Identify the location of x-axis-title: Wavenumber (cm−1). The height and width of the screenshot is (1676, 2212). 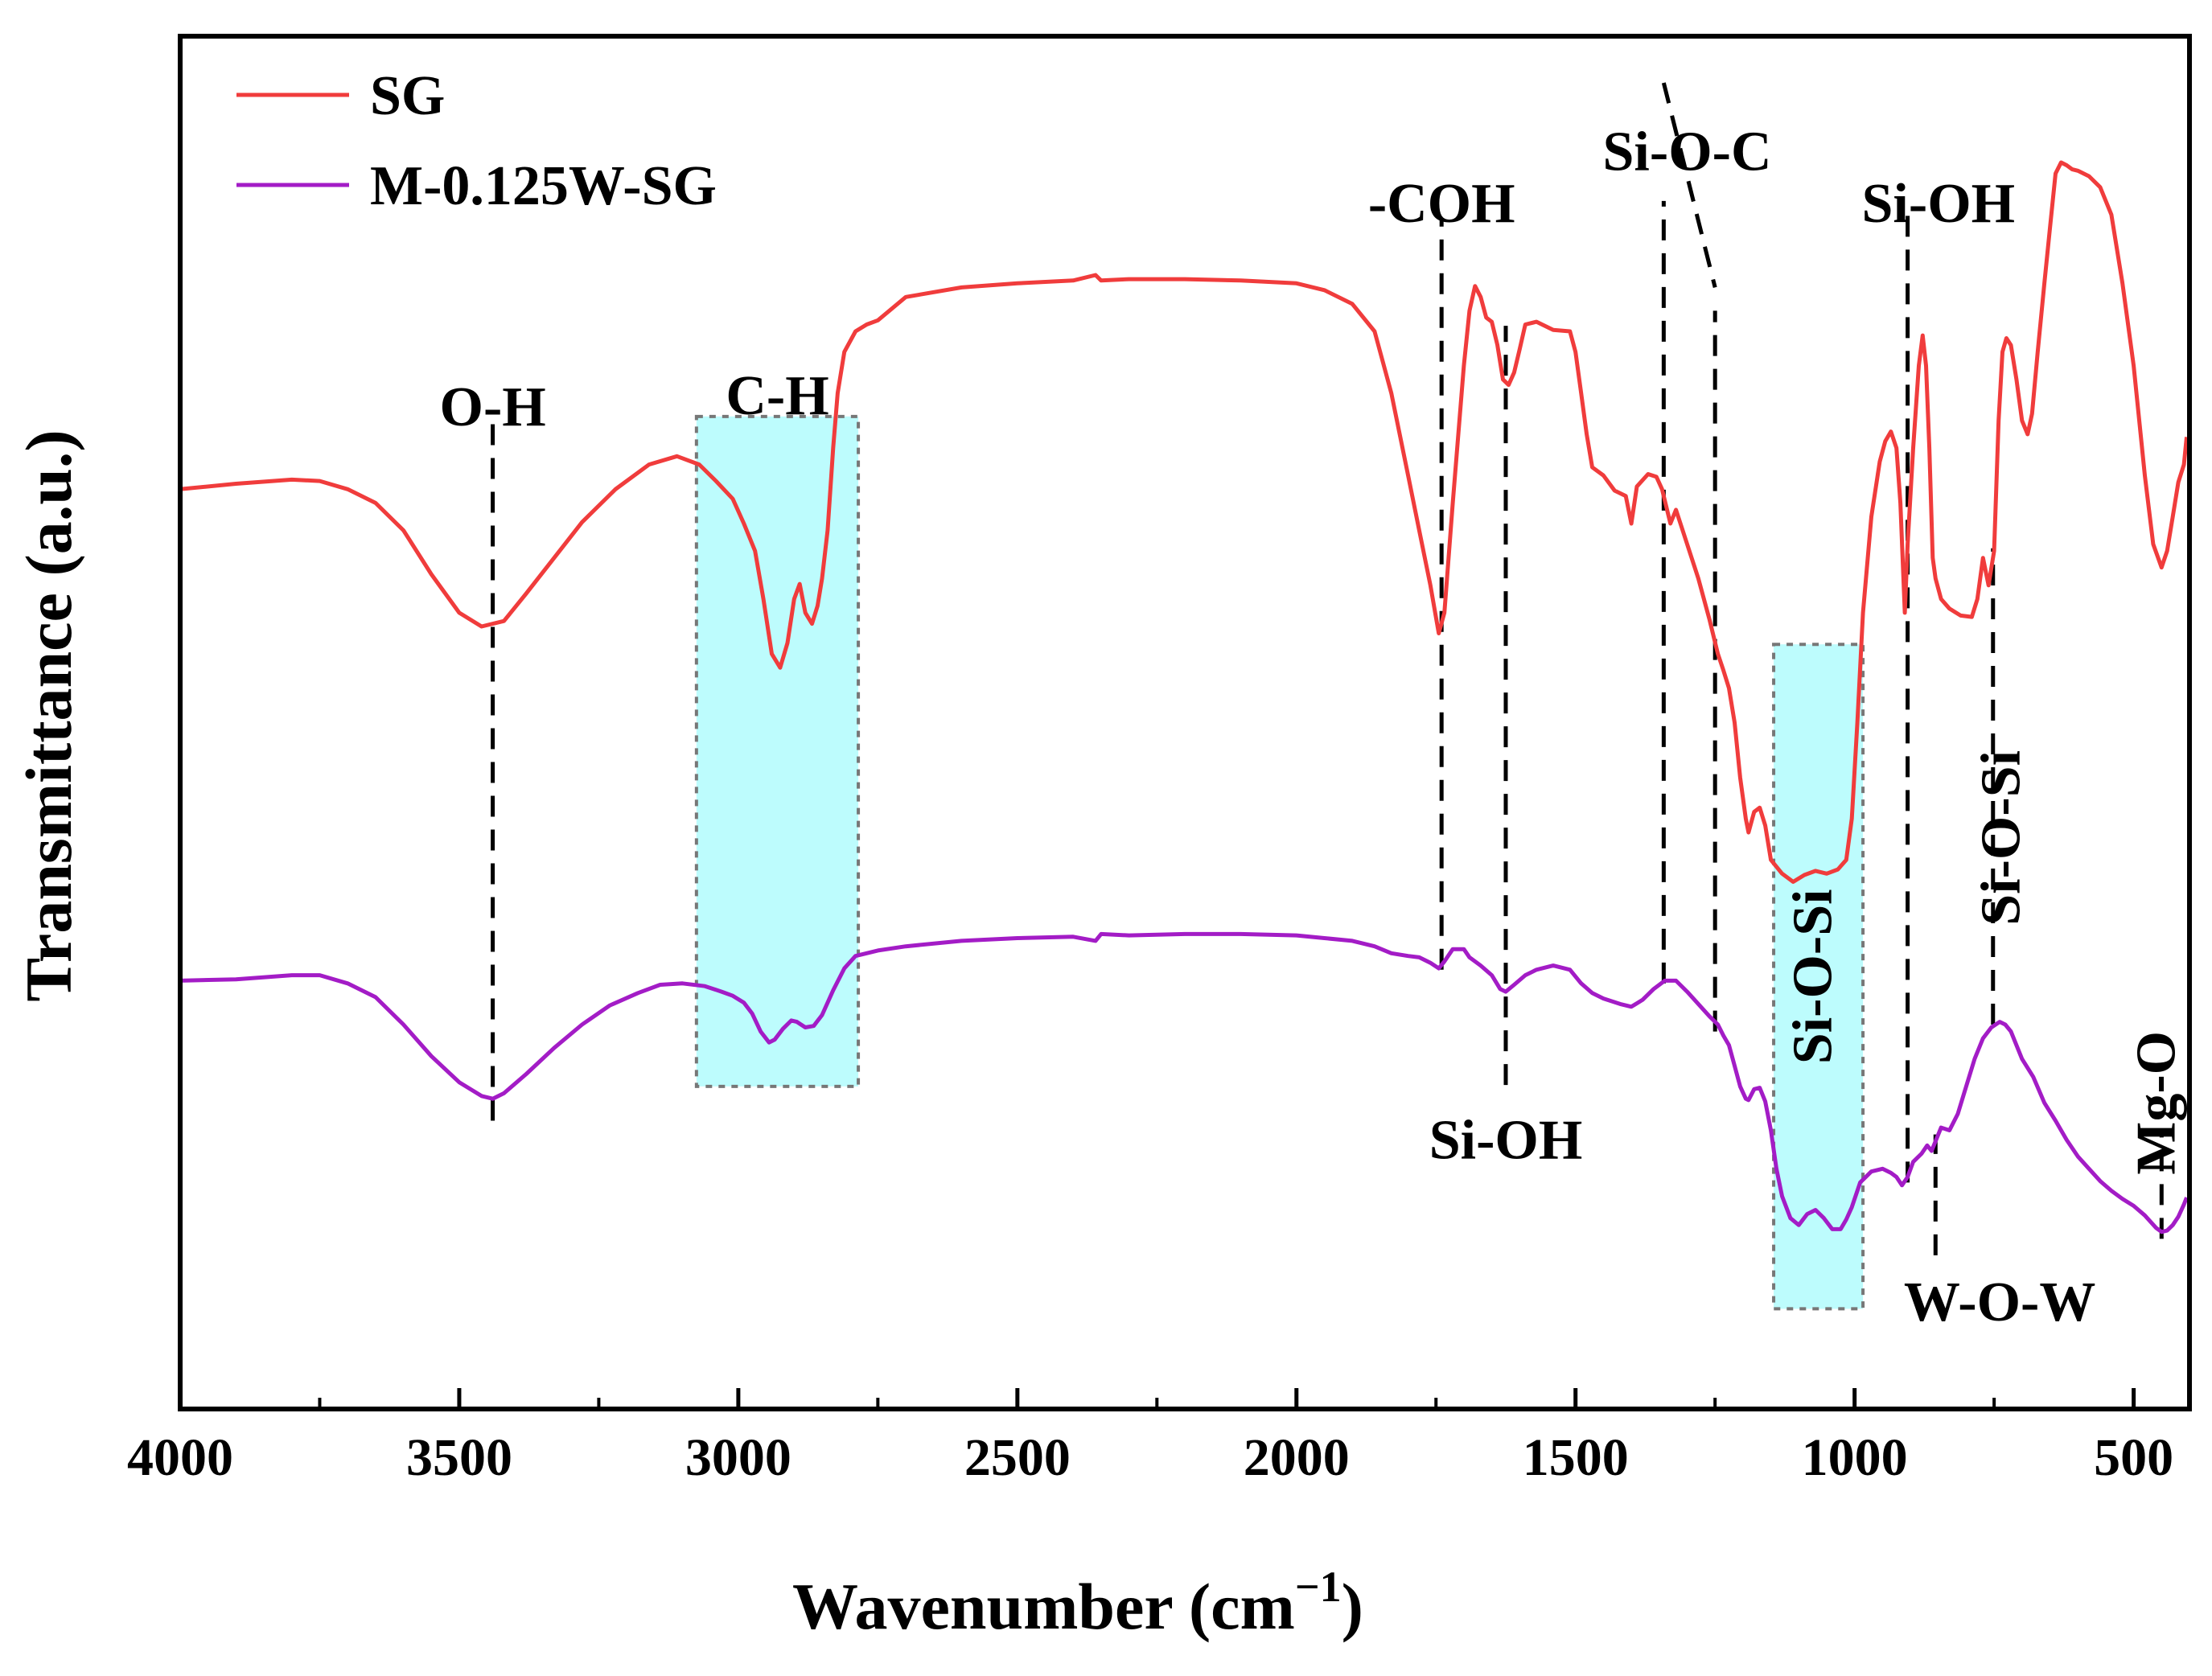
(1077, 1603).